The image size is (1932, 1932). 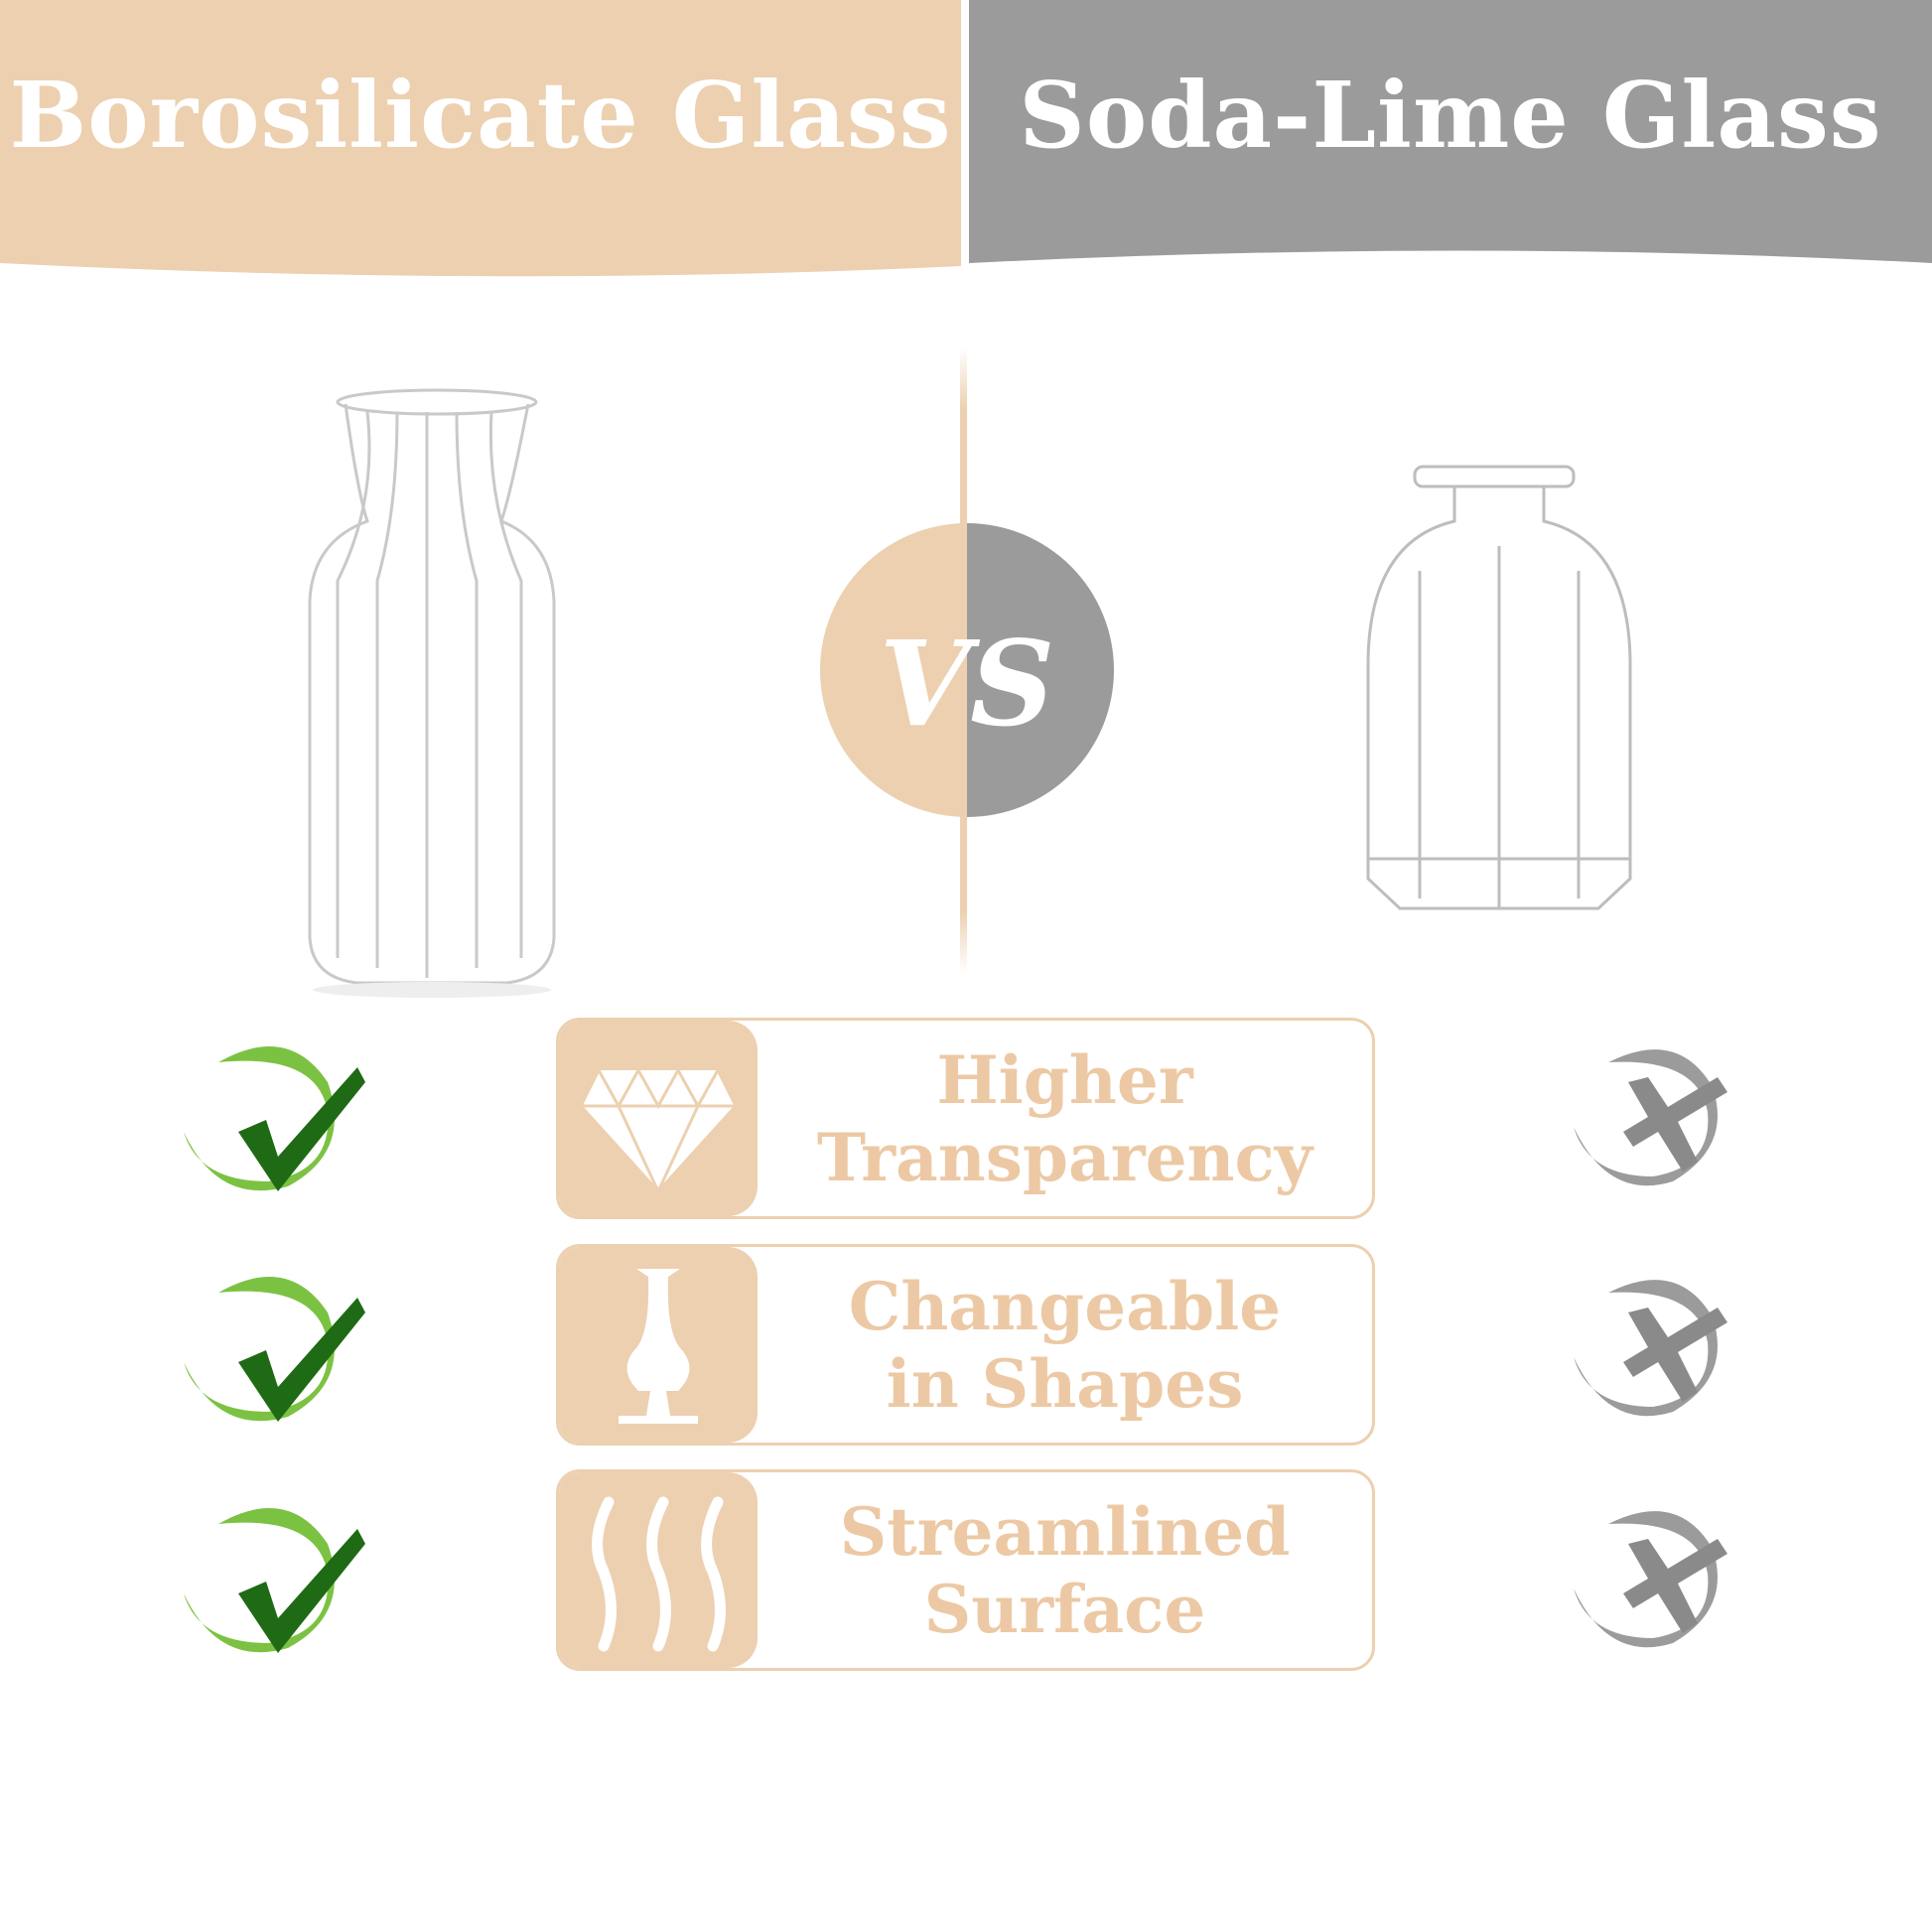 What do you see at coordinates (432, 693) in the screenshot?
I see `borosilicate-vase-image` at bounding box center [432, 693].